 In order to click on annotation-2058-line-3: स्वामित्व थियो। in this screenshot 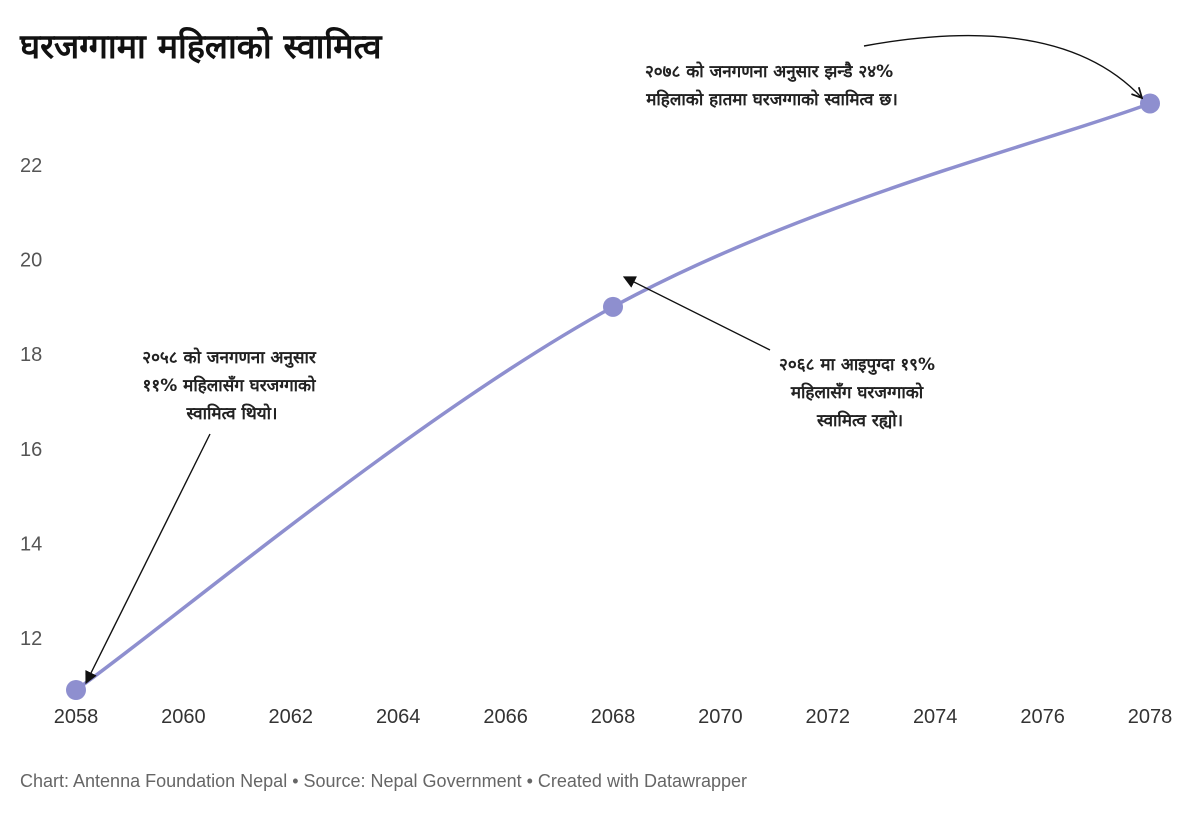, I will do `click(232, 413)`.